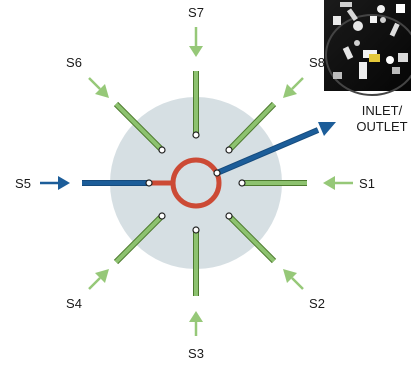 This screenshot has height=365, width=411. I want to click on label-s3: S3, so click(196, 353).